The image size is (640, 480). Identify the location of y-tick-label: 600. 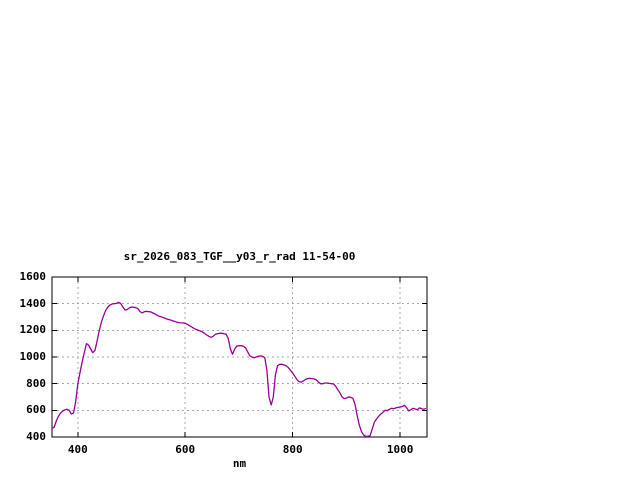
(36, 410).